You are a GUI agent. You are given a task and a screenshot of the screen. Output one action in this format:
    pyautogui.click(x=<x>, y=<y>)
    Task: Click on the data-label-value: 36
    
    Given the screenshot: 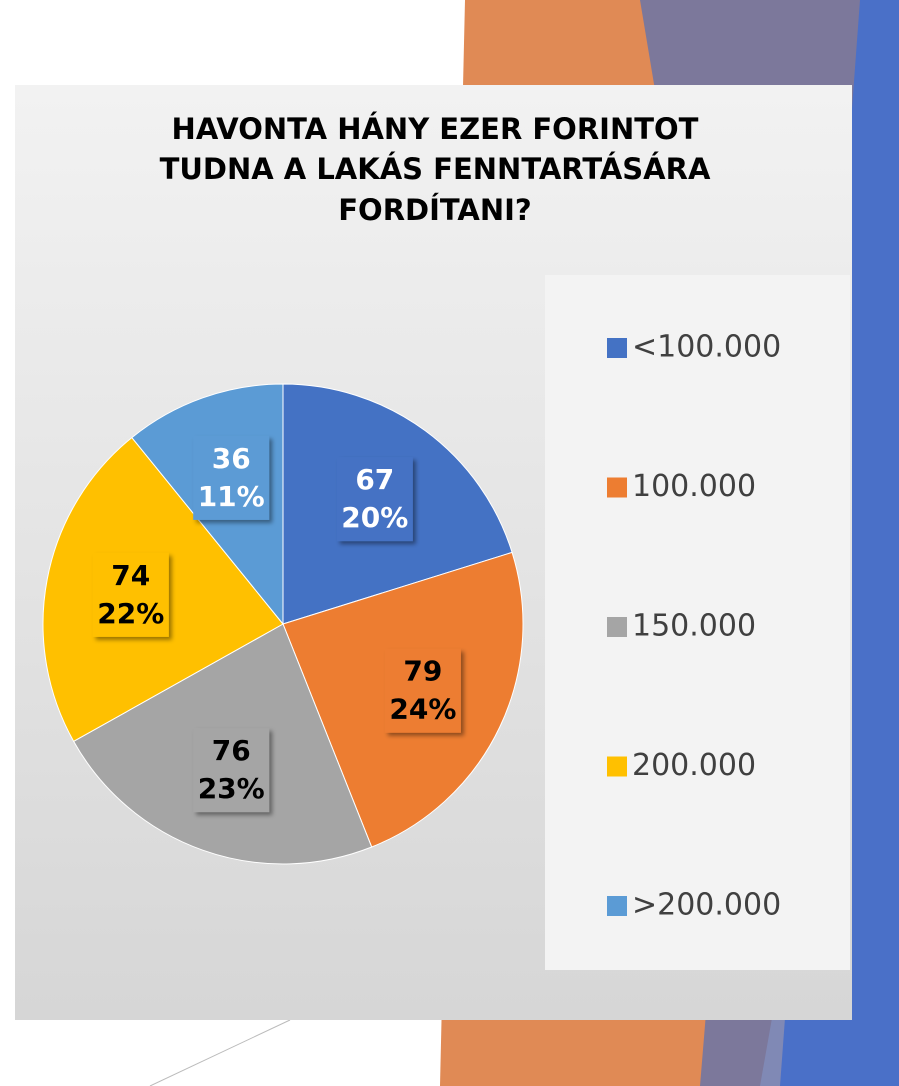 What is the action you would take?
    pyautogui.click(x=231, y=458)
    